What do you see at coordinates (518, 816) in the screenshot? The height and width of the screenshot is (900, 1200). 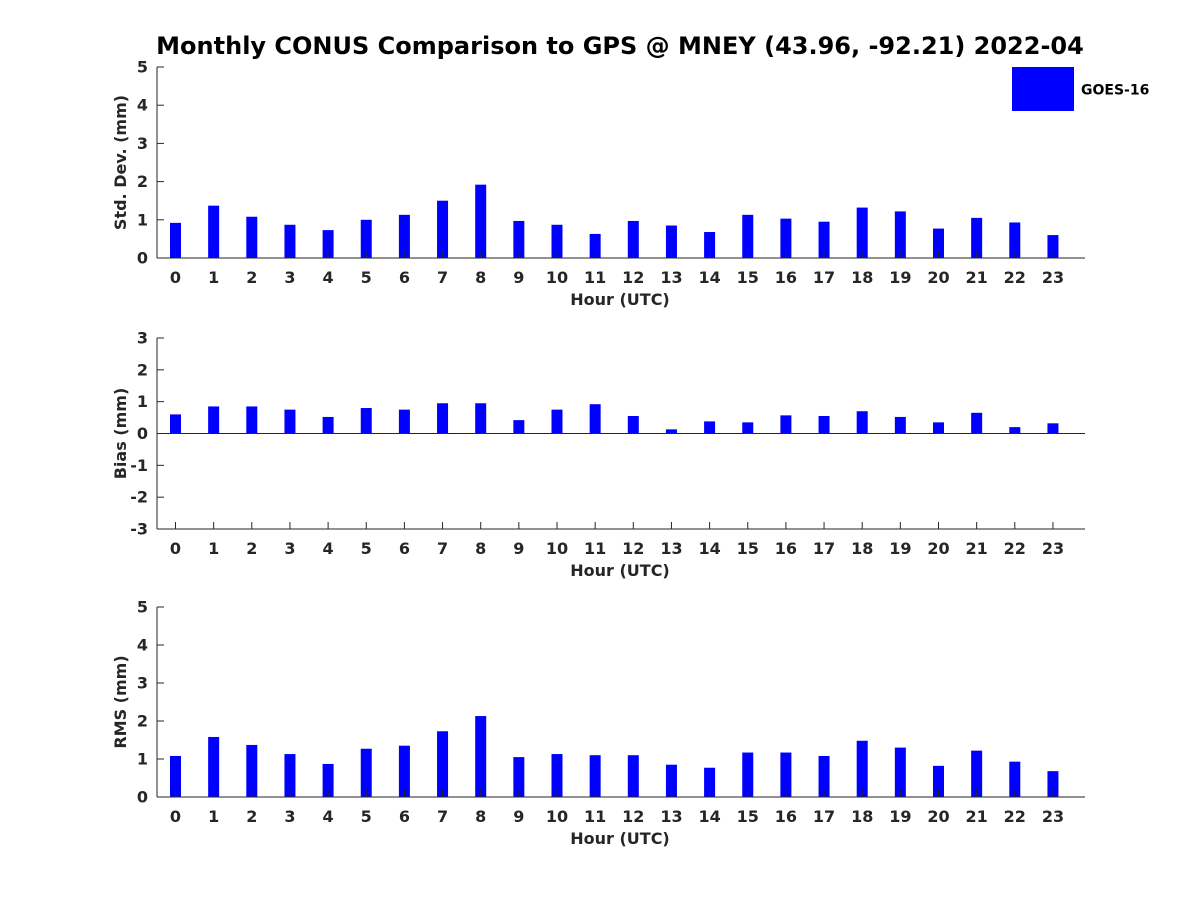 I see `x-tick-label: 9` at bounding box center [518, 816].